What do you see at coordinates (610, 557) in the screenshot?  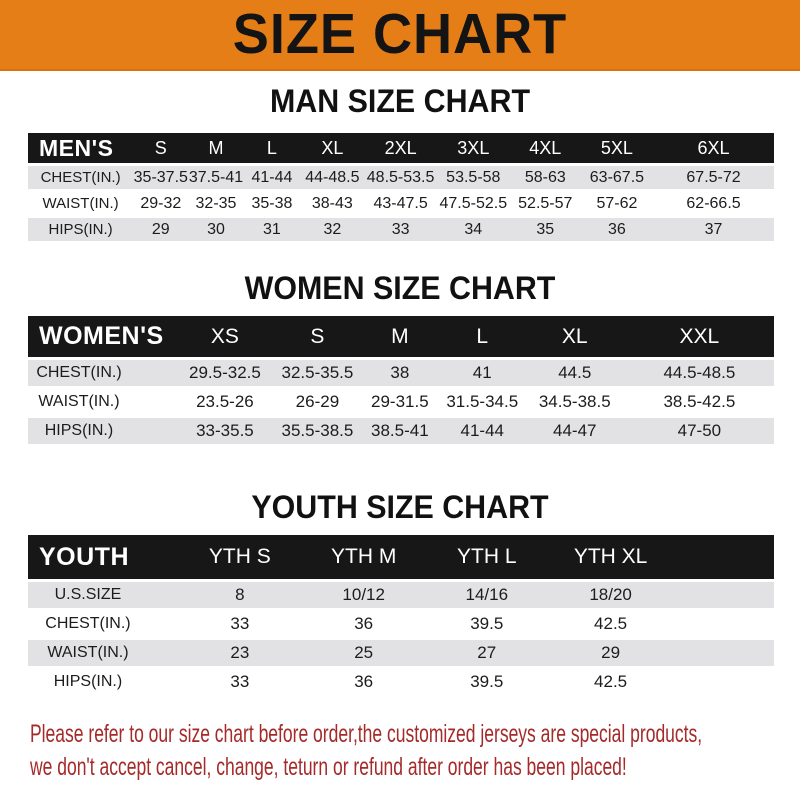 I see `size-header-cell: YTH XL` at bounding box center [610, 557].